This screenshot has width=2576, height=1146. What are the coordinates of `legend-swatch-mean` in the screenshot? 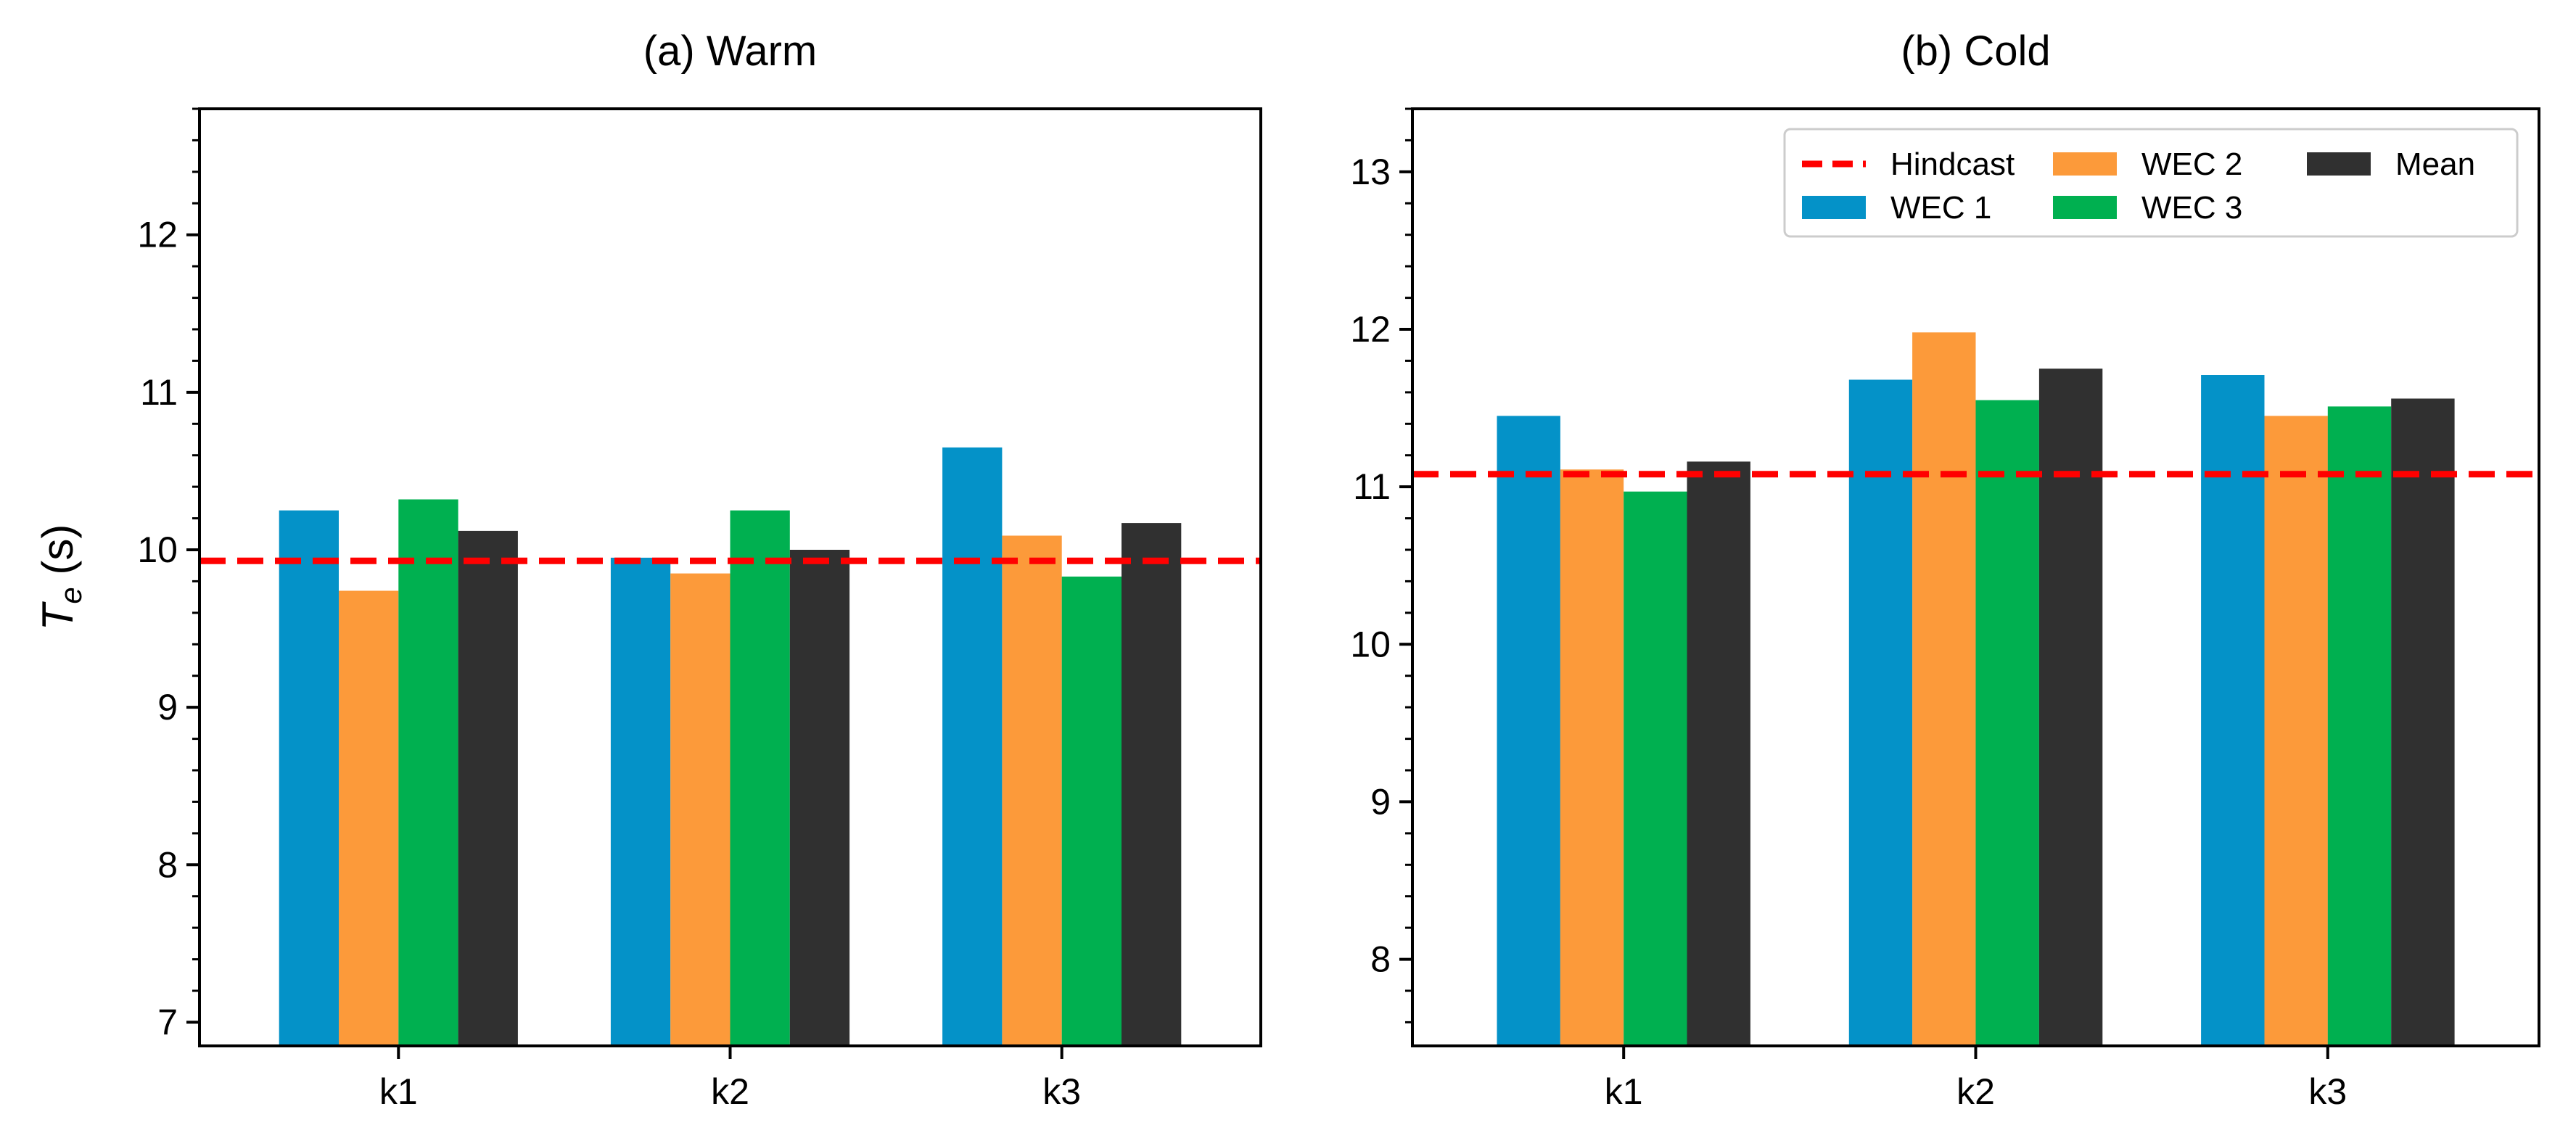 It's located at (2339, 164).